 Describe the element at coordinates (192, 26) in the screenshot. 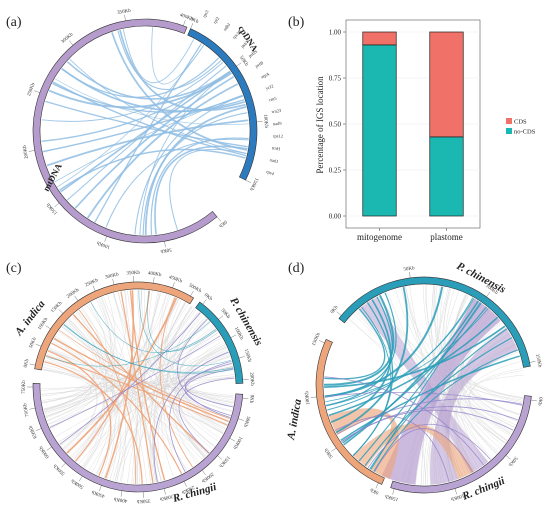

I see `cpdna-tick-mark` at that location.